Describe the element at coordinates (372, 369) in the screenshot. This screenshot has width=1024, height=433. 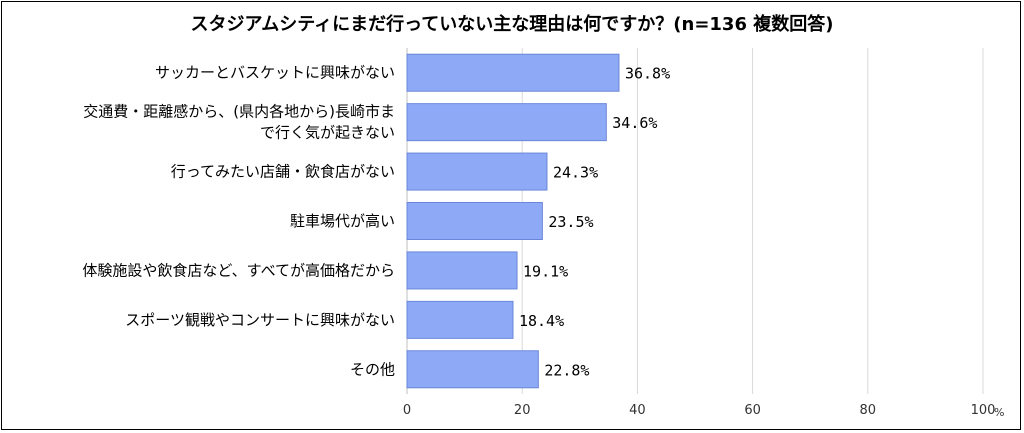
I see `category-label-6: その他` at that location.